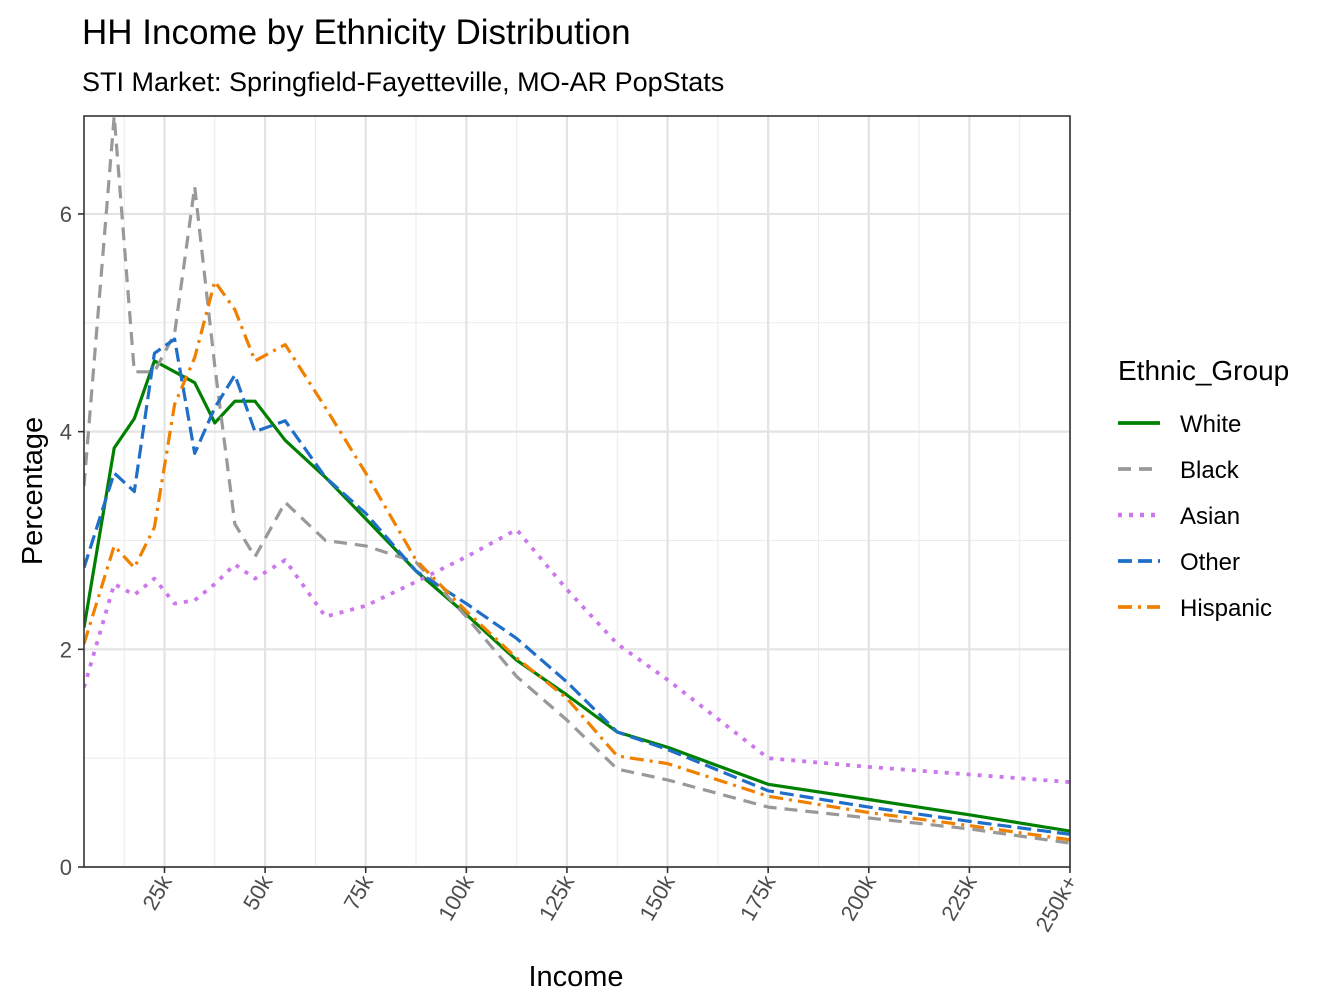  I want to click on x-tick-label: 150k, so click(657, 897).